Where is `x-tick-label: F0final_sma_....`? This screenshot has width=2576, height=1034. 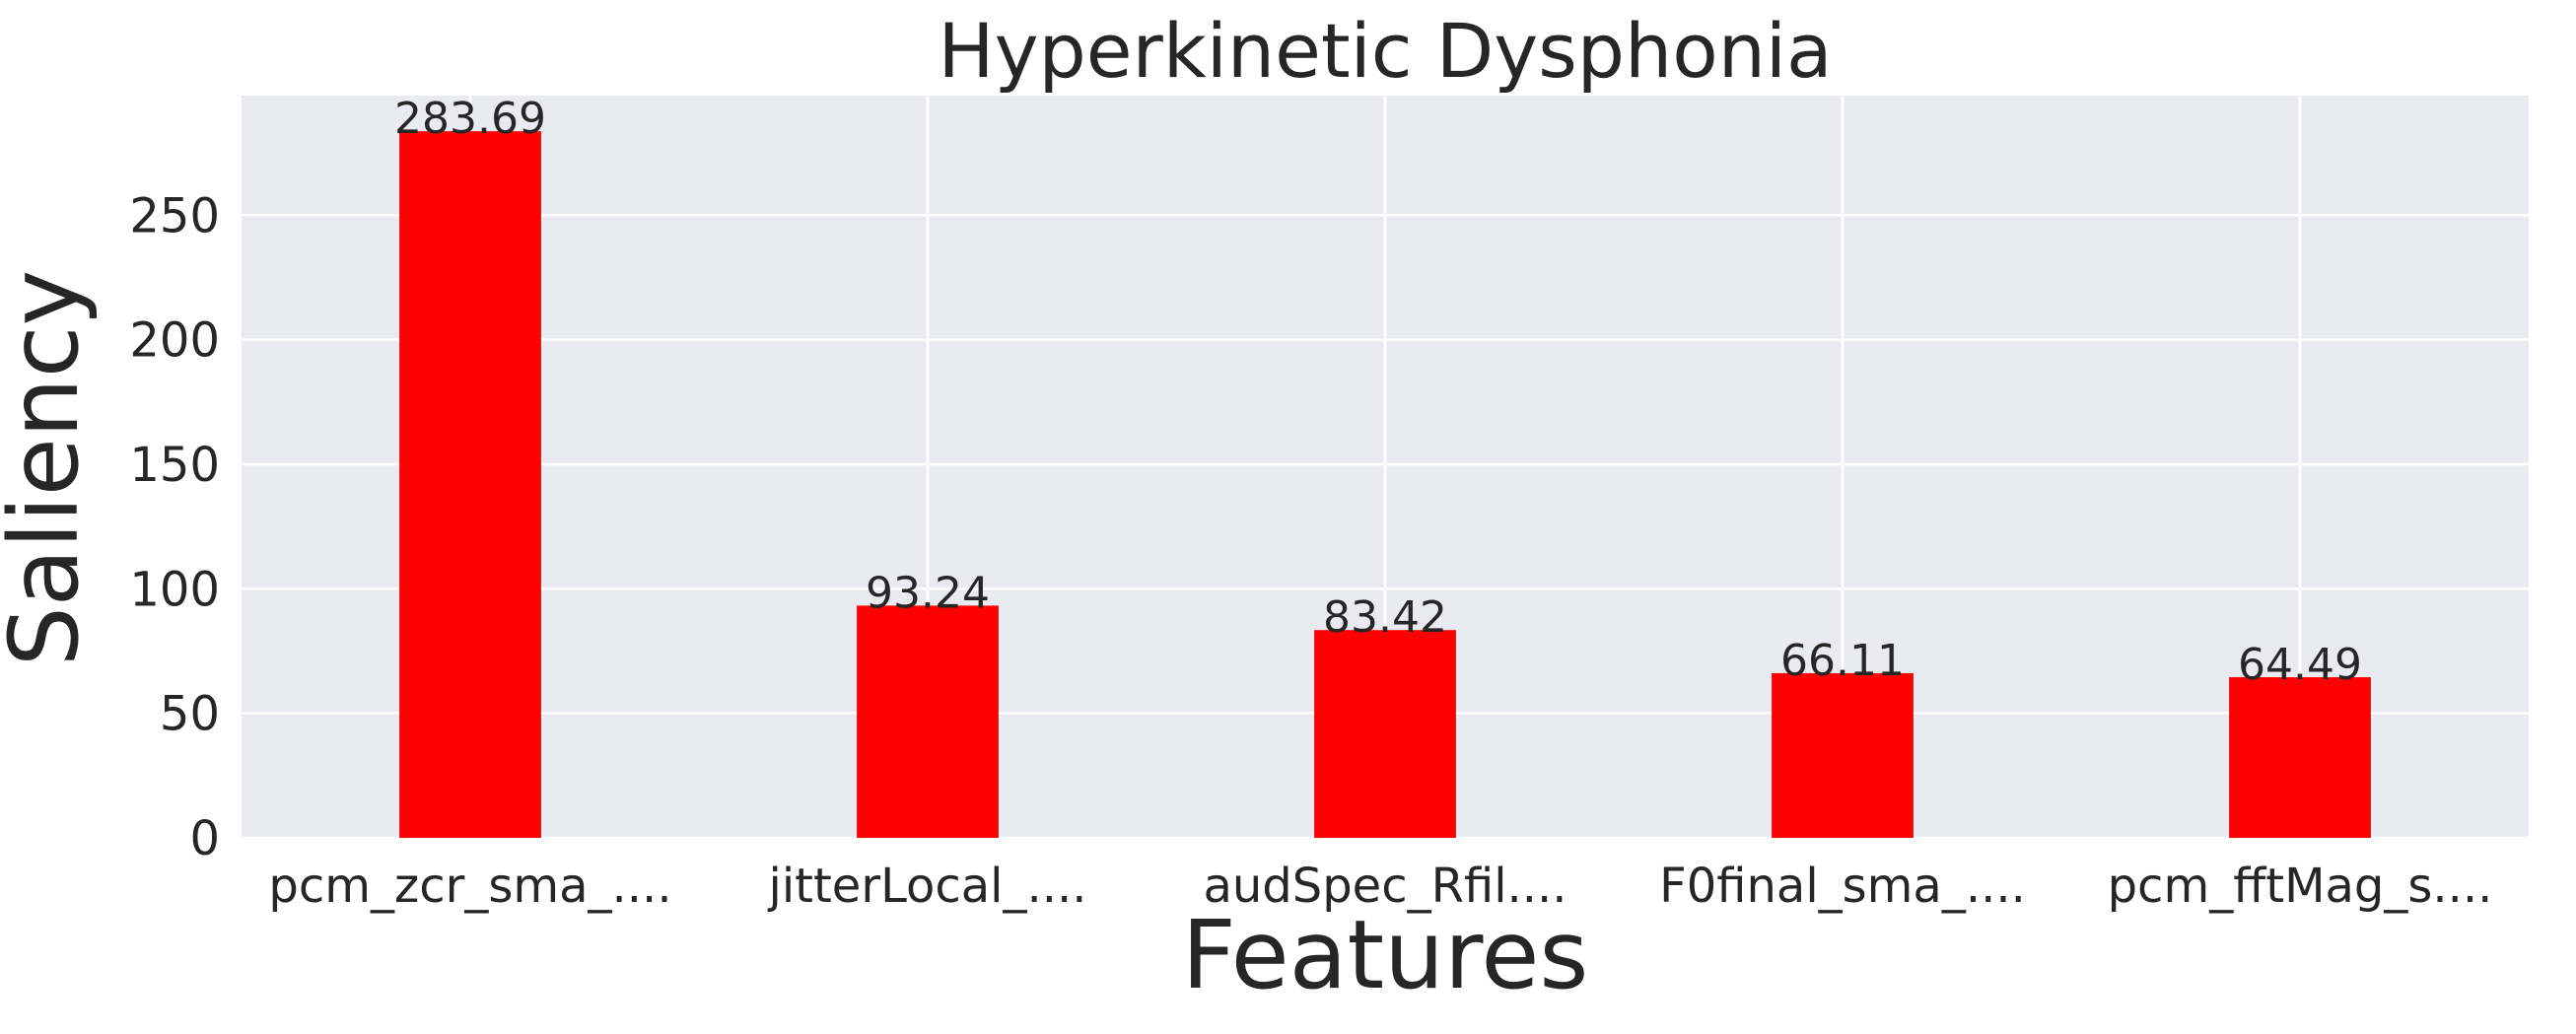 x-tick-label: F0final_sma_.... is located at coordinates (1843, 886).